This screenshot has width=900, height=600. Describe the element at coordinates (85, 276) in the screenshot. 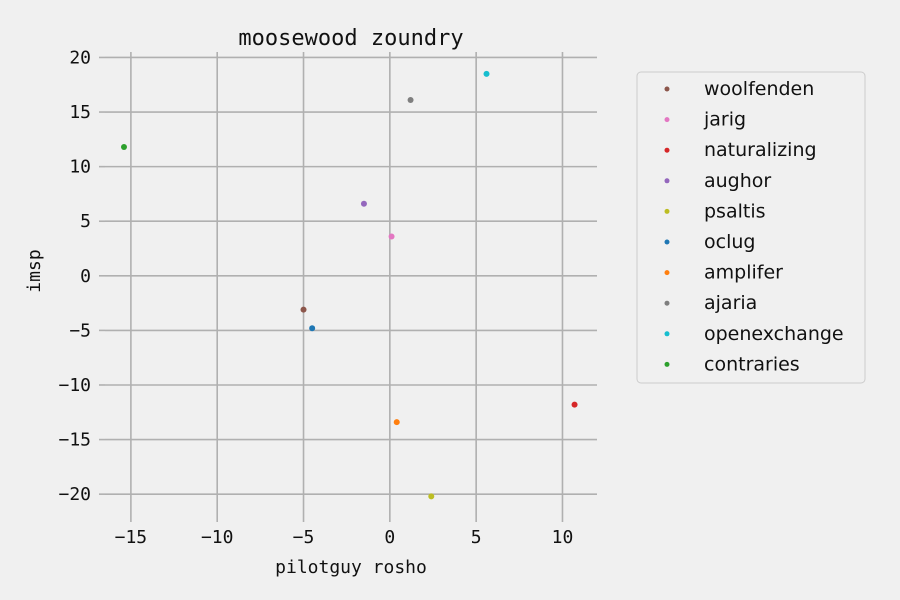

I see `y-tick-label: 0` at that location.